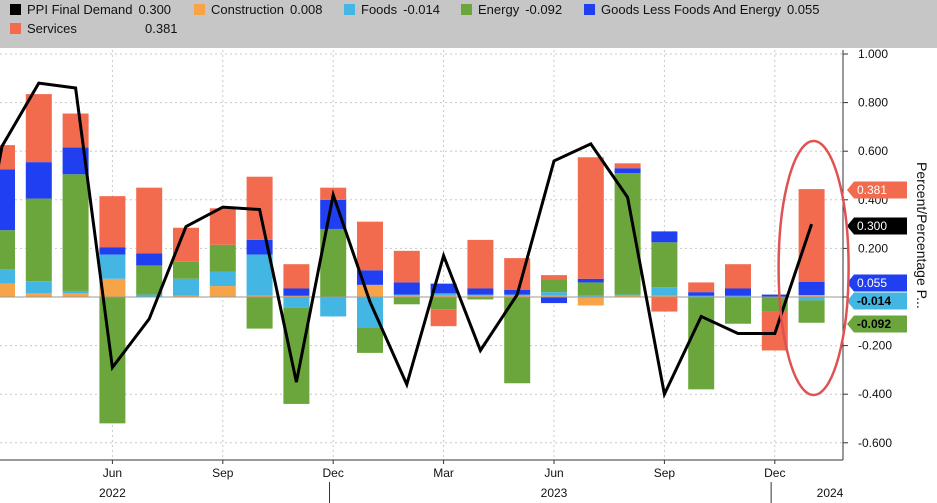 The width and height of the screenshot is (937, 503). Describe the element at coordinates (874, 324) in the screenshot. I see `badge-label-energy: -0.092` at that location.